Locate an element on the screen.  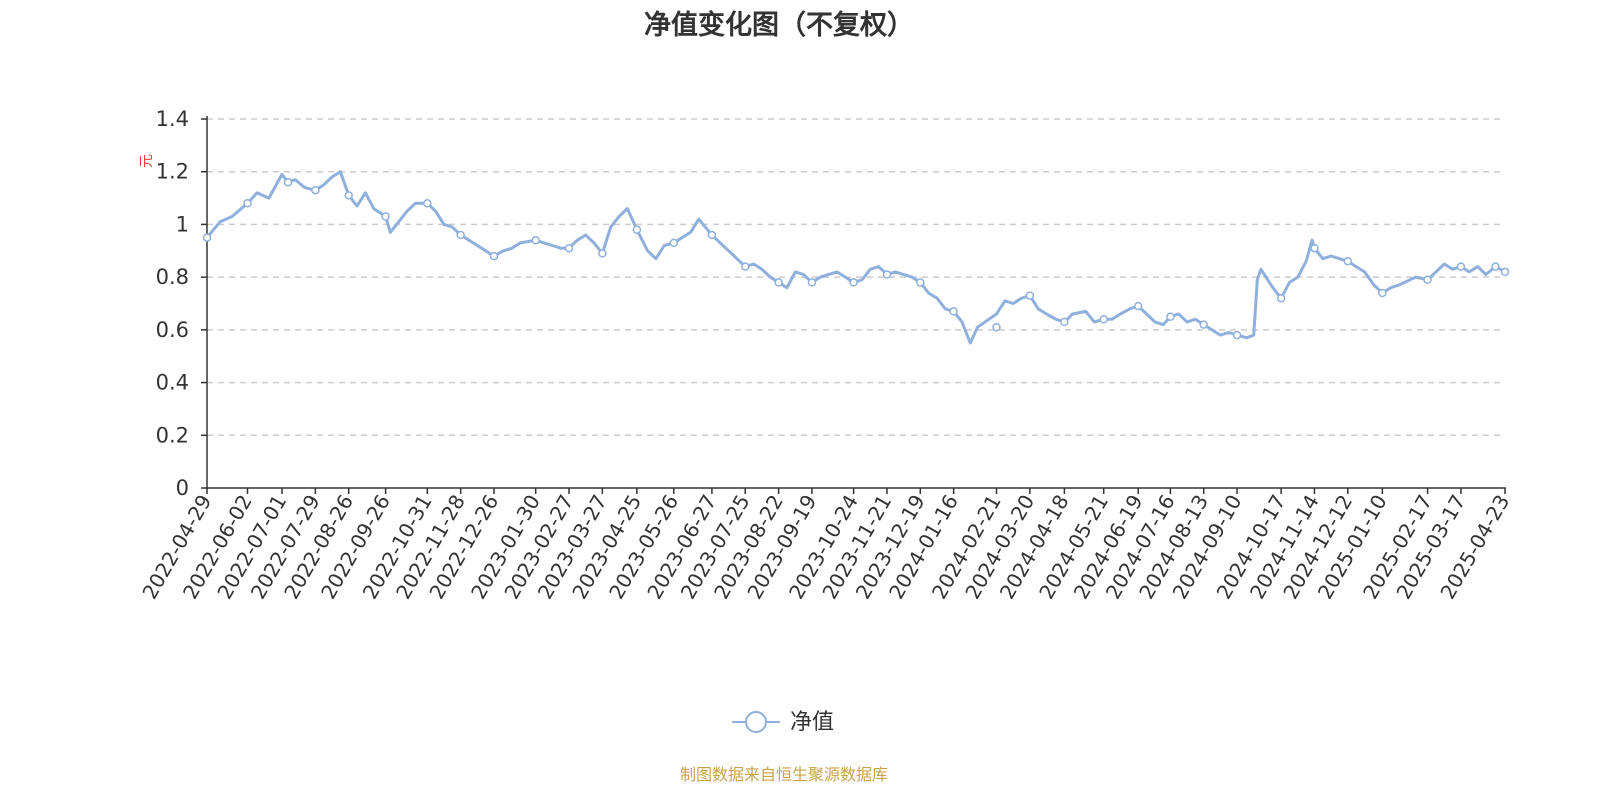
y-tick-label: 0 is located at coordinates (182, 488).